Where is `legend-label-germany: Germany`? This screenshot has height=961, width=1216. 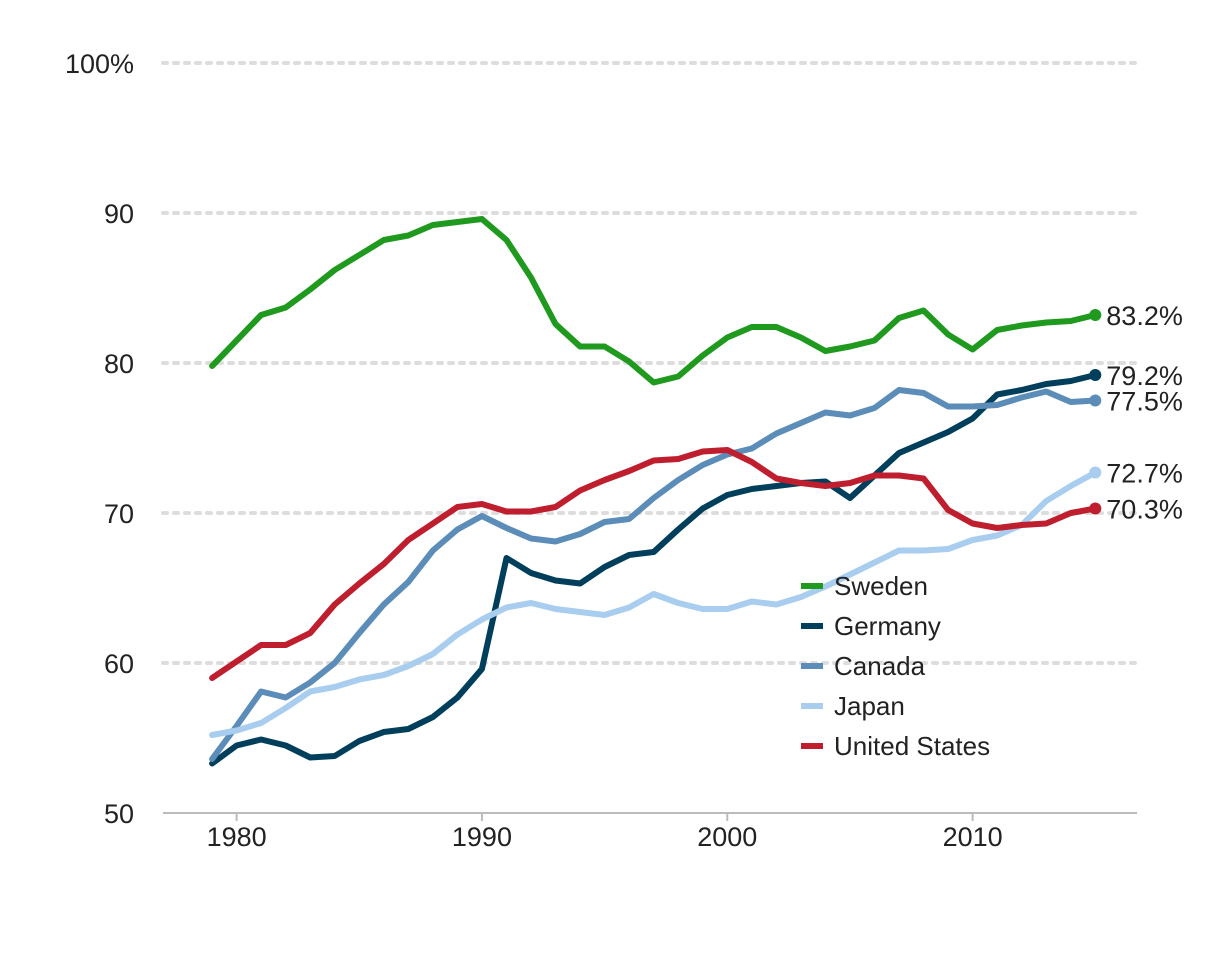 legend-label-germany: Germany is located at coordinates (887, 626).